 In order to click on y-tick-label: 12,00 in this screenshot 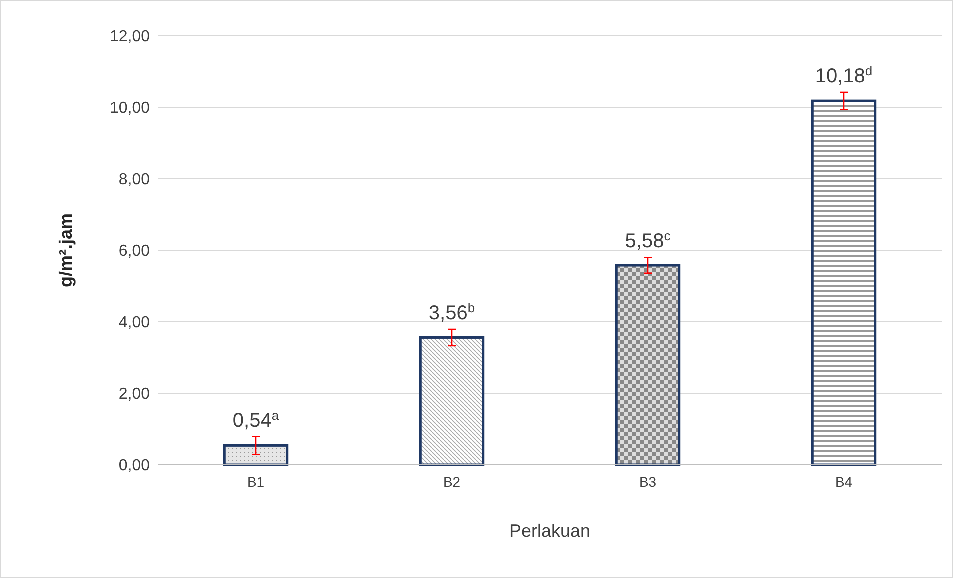, I will do `click(130, 37)`.